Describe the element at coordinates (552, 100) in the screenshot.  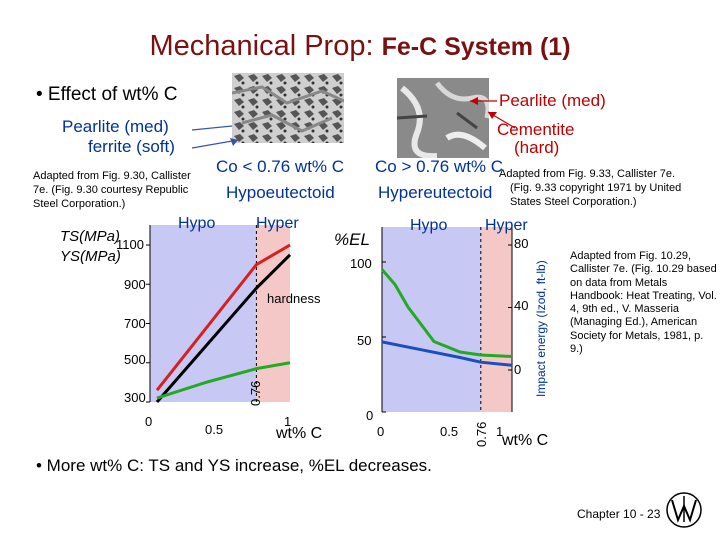
I see `right-pearlite-label: Pearlite (med)` at that location.